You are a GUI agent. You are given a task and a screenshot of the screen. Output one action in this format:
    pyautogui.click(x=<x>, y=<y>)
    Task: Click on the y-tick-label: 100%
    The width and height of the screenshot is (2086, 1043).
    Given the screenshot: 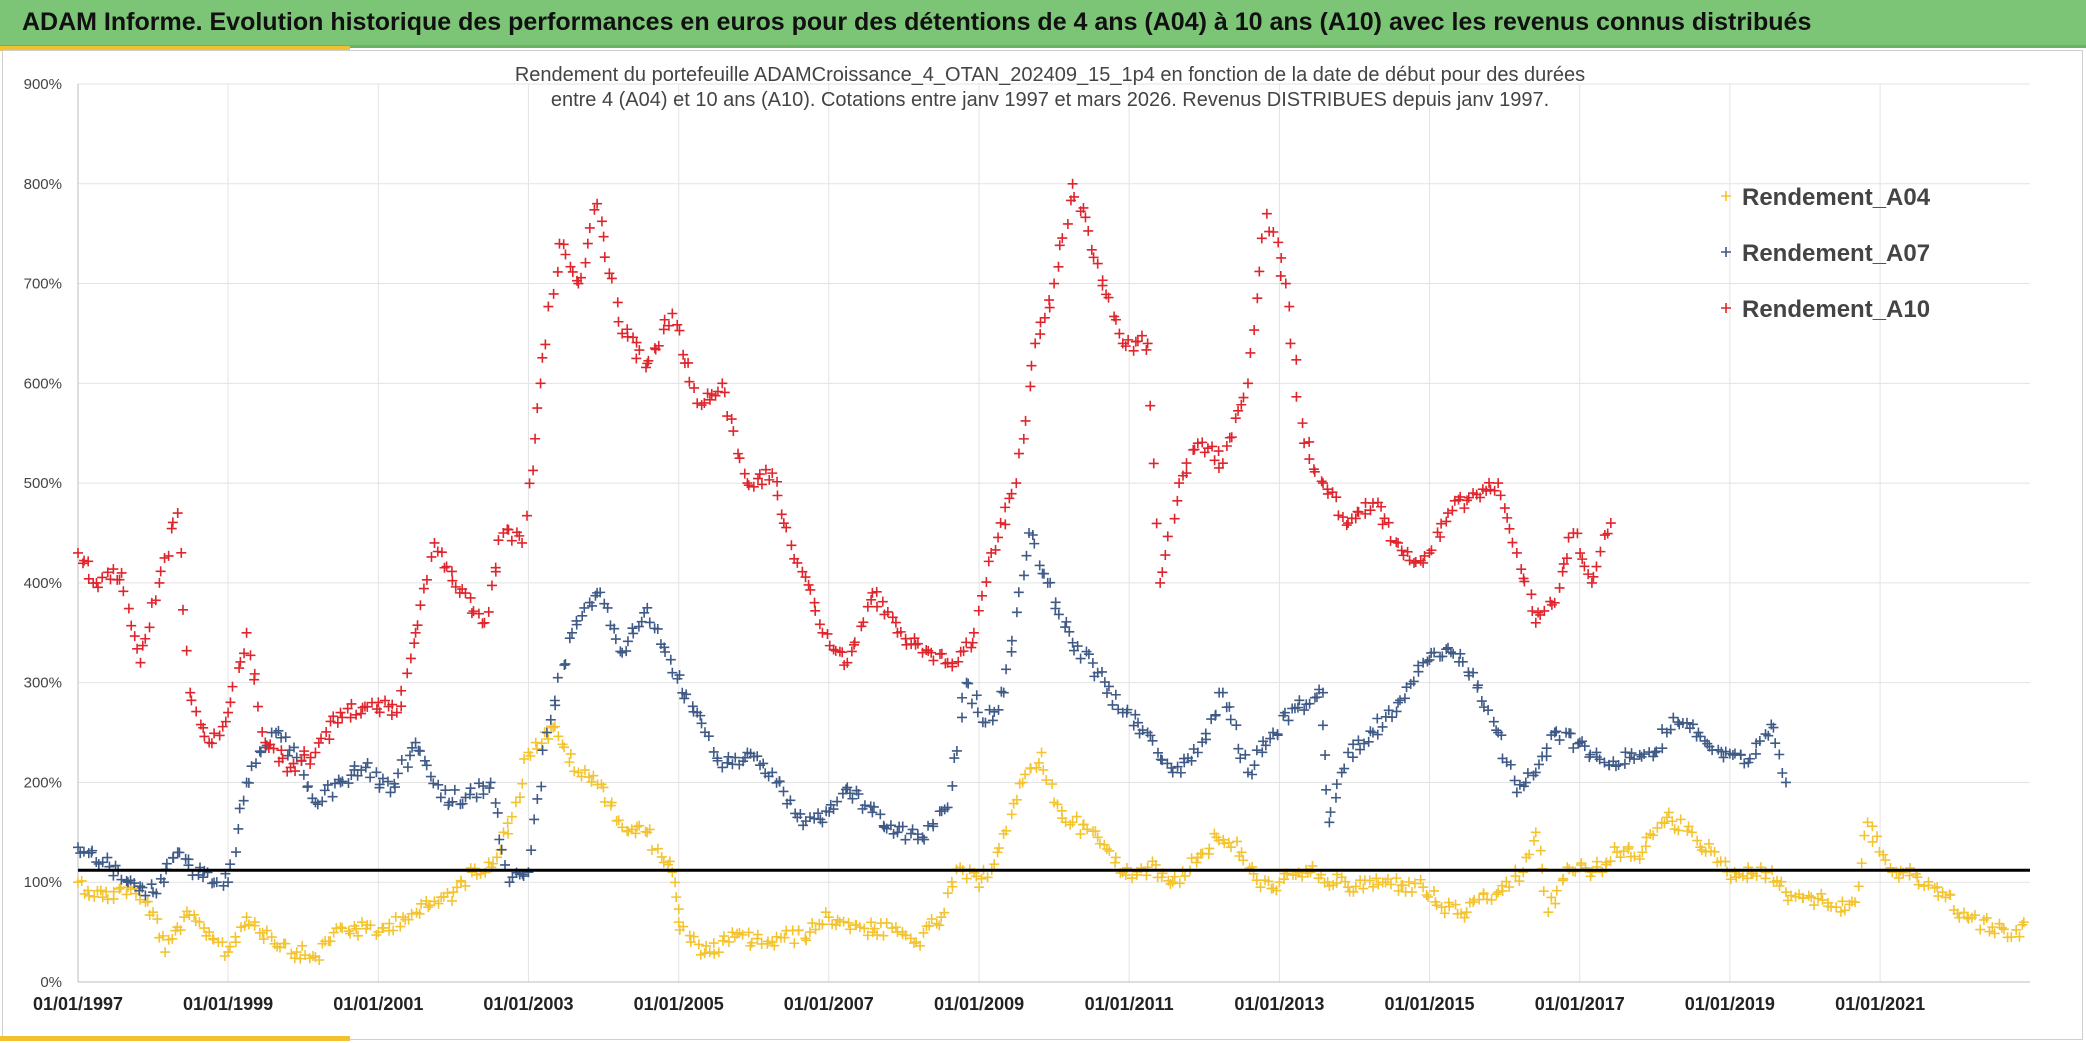 What is the action you would take?
    pyautogui.click(x=43, y=882)
    